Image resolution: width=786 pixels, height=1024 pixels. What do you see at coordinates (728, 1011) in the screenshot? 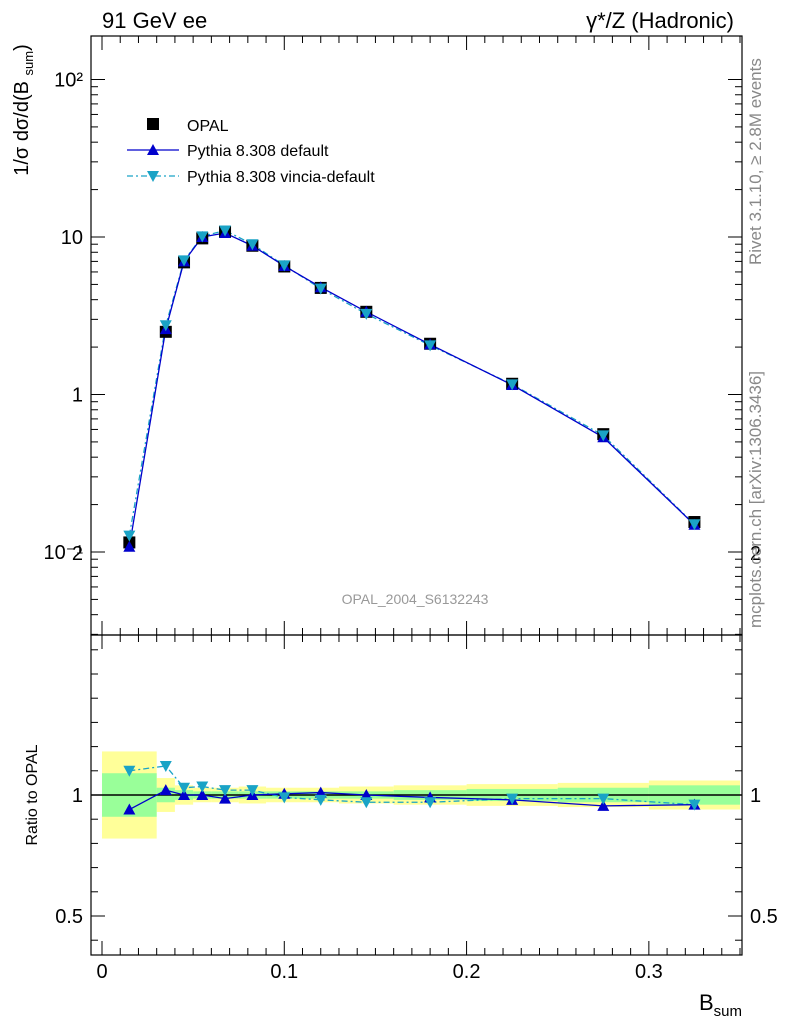
I see `x-axis-title-subscript: sum` at bounding box center [728, 1011].